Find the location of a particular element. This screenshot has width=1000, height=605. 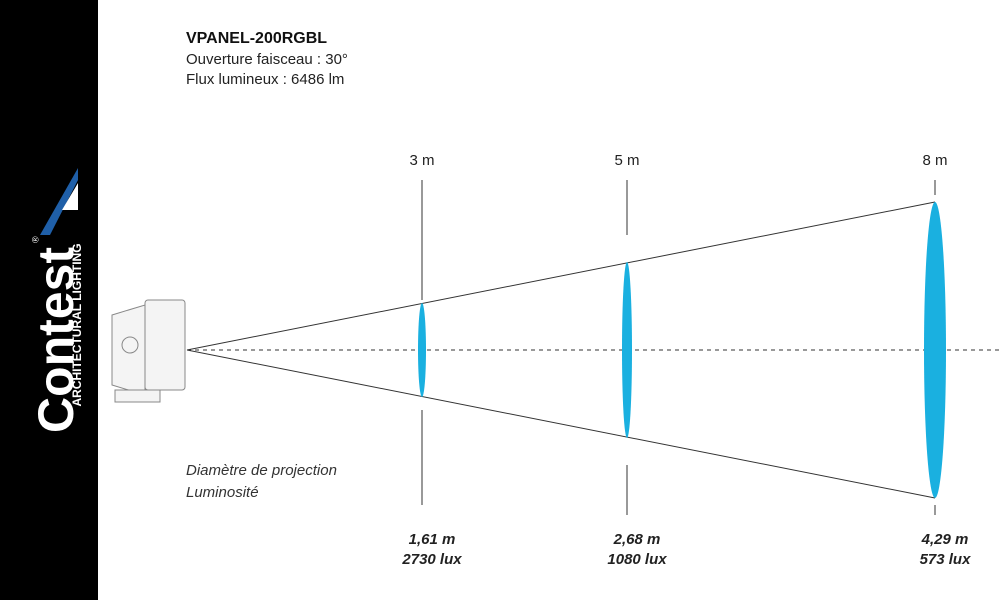

diameter-label: 1,61 m is located at coordinates (432, 539).